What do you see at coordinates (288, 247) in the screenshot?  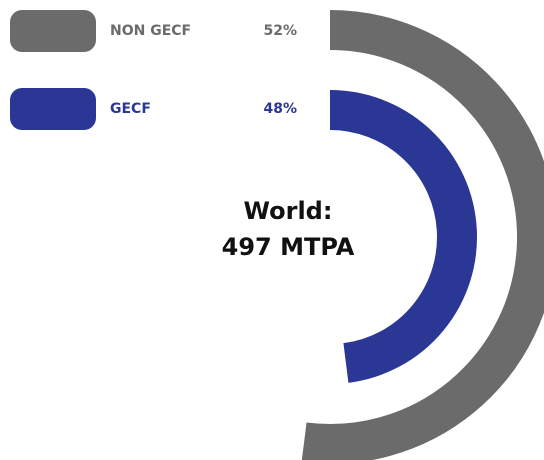 I see `center-label: 497 MTPA` at bounding box center [288, 247].